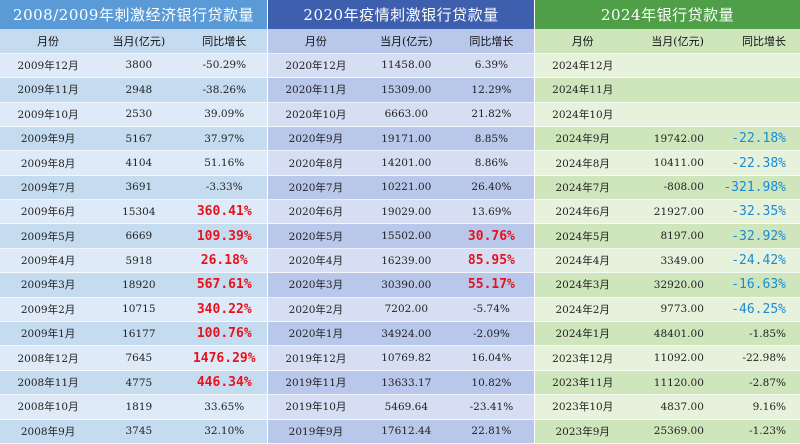  Describe the element at coordinates (133, 188) in the screenshot. I see `table-row: 2009年7月 3691 -3.33%` at that location.